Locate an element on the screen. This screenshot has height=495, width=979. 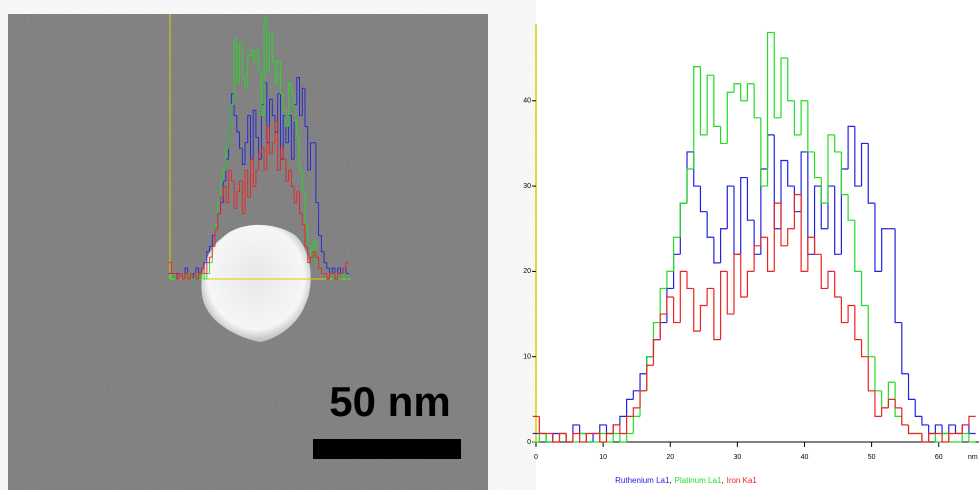
x-tick-label: 20 is located at coordinates (670, 457).